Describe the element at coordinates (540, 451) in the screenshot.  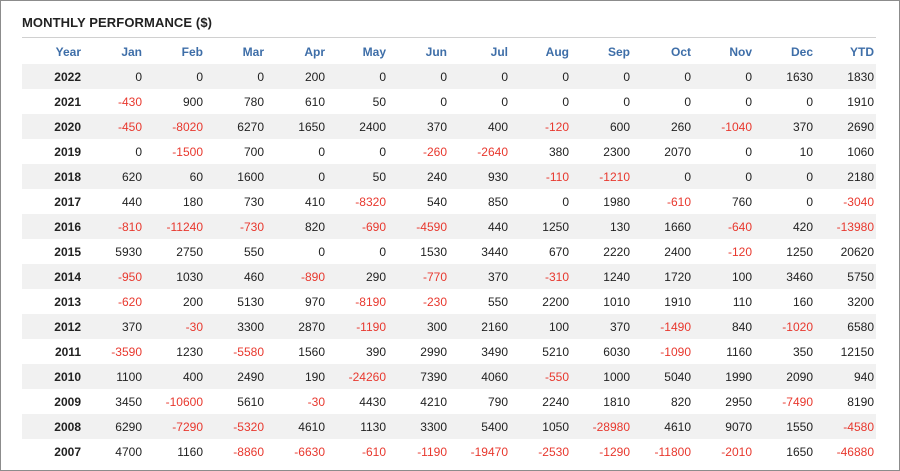
I see `month-cell: -2530` at that location.